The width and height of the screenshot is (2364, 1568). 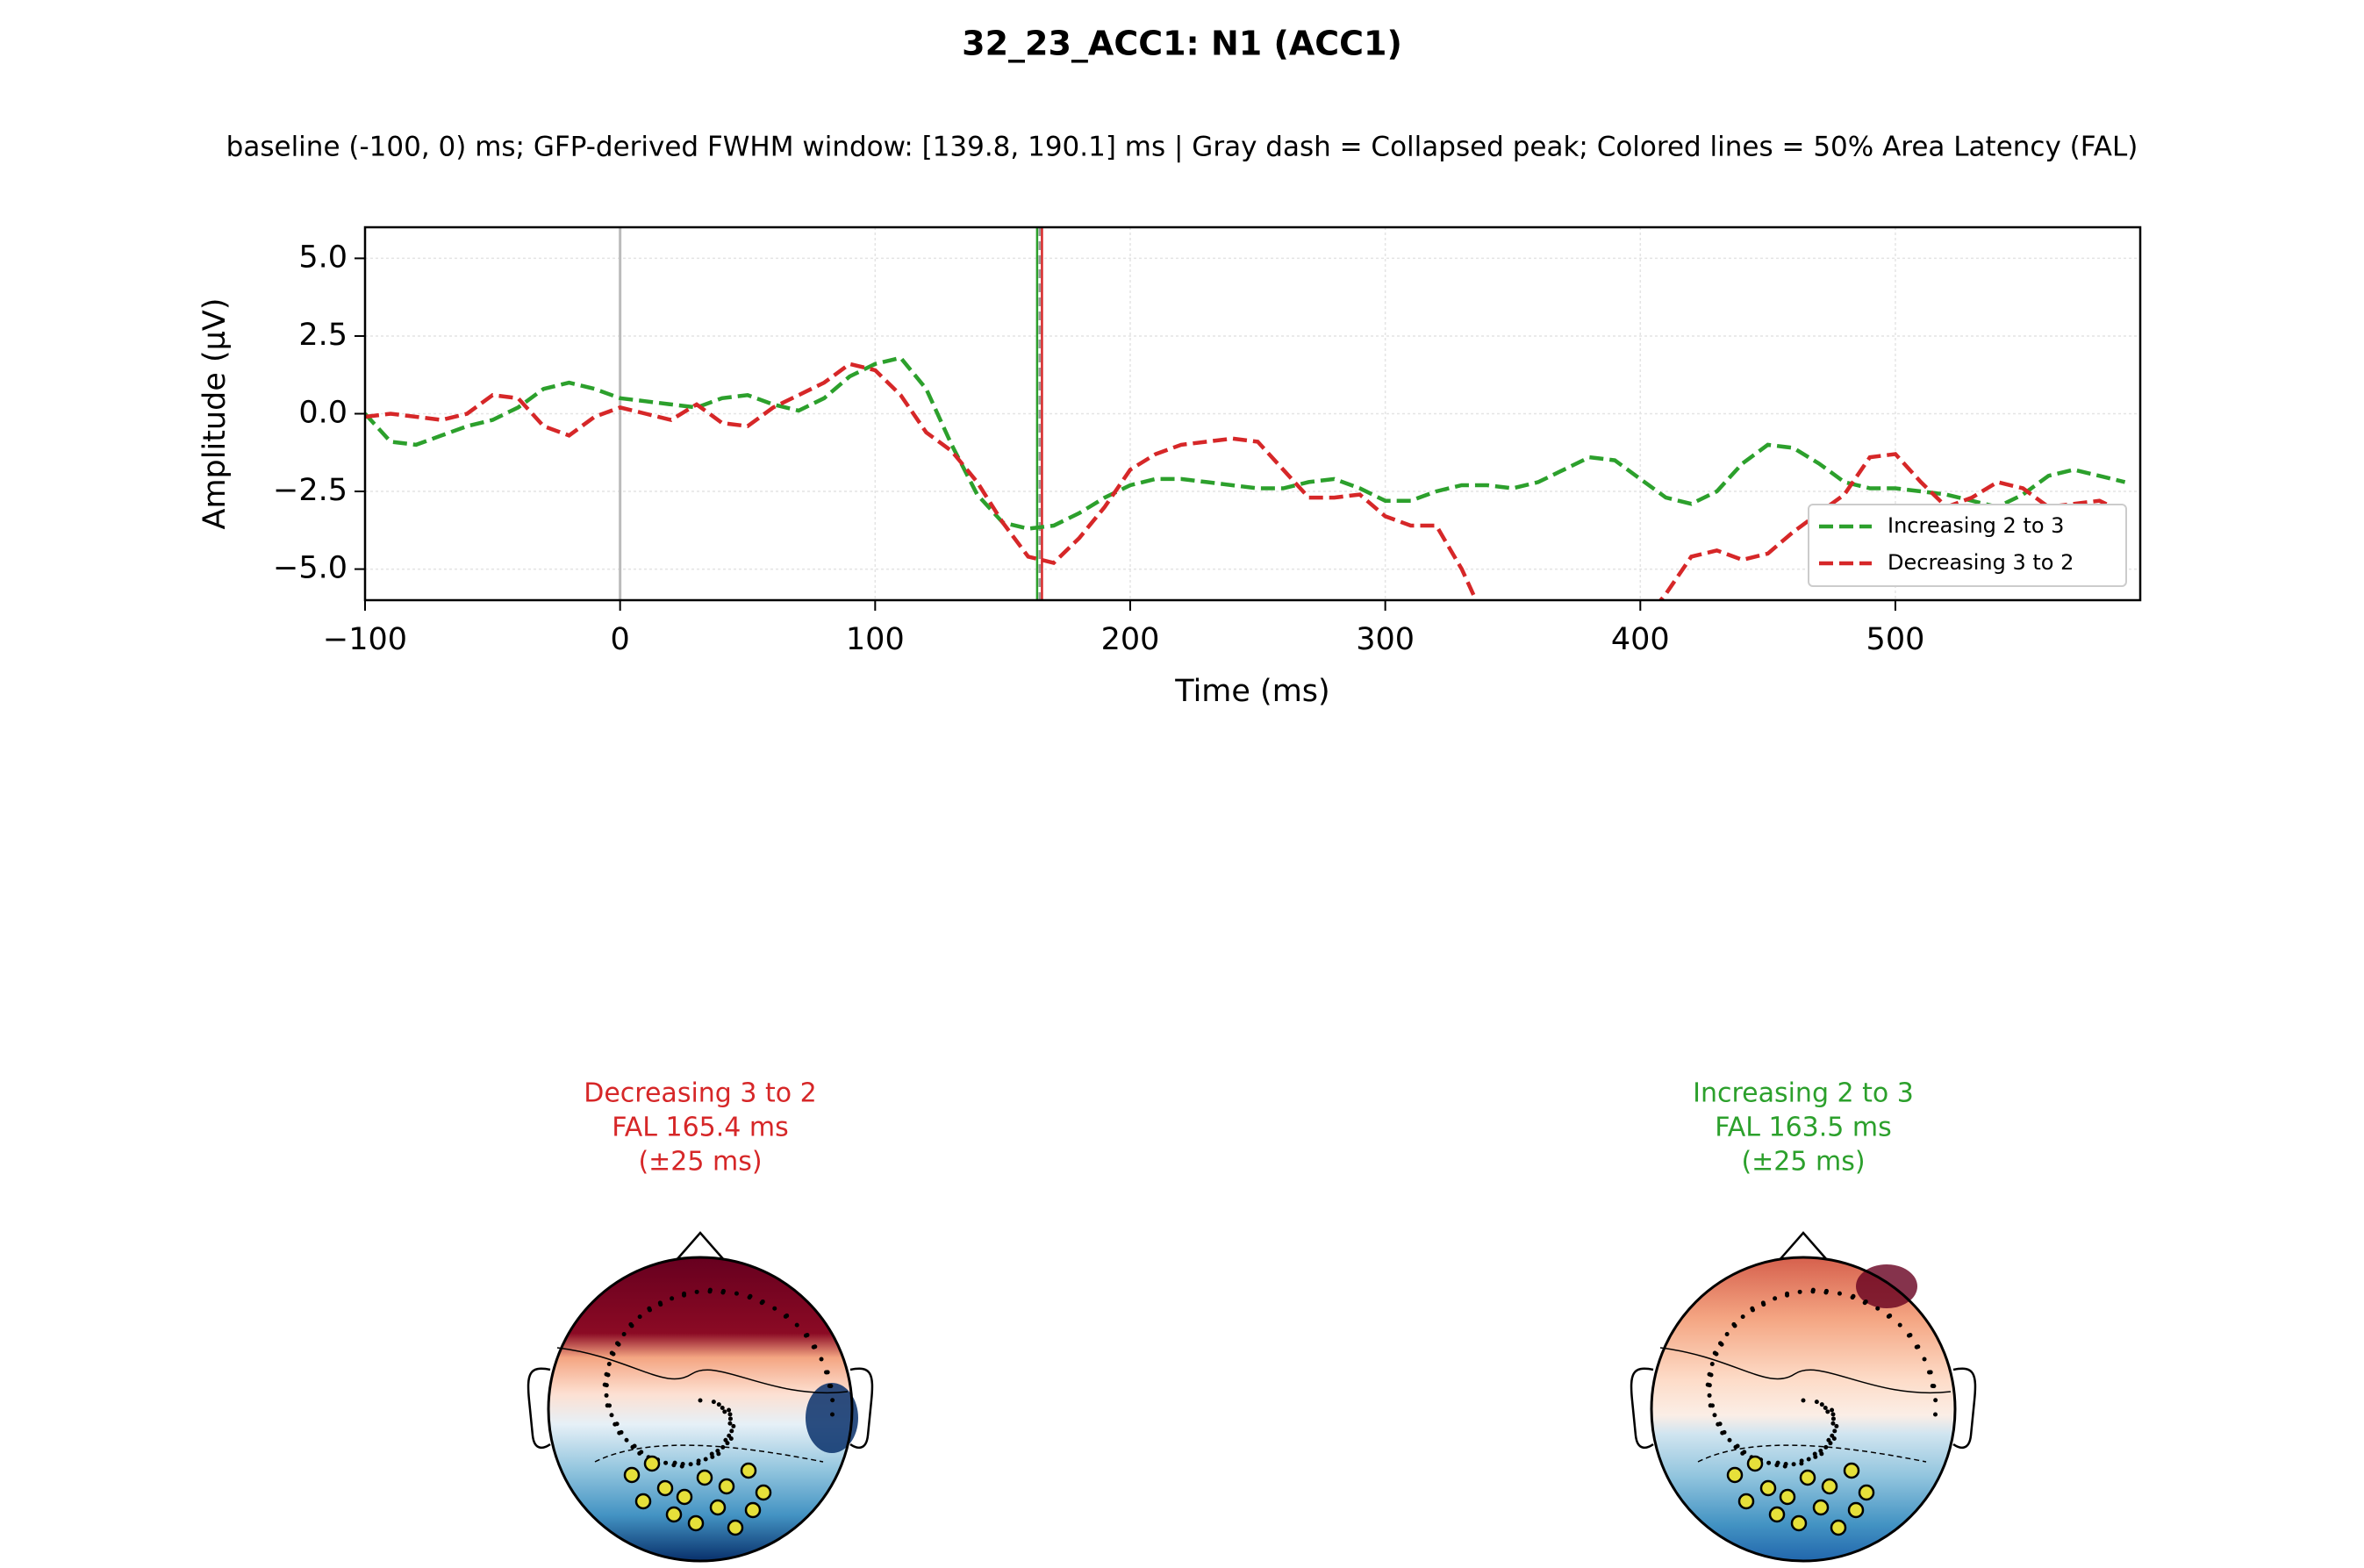 What do you see at coordinates (700, 1246) in the screenshot?
I see `head-nose` at bounding box center [700, 1246].